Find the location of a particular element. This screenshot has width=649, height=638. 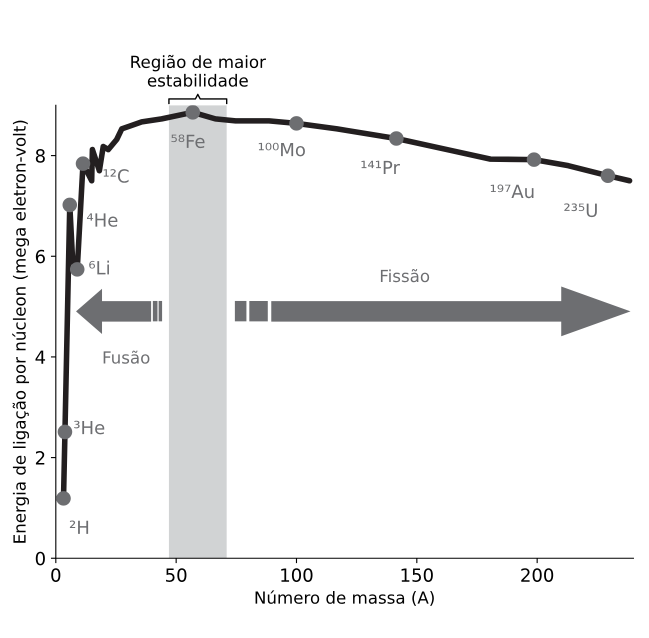

x-tick-label: 0 is located at coordinates (55, 575).